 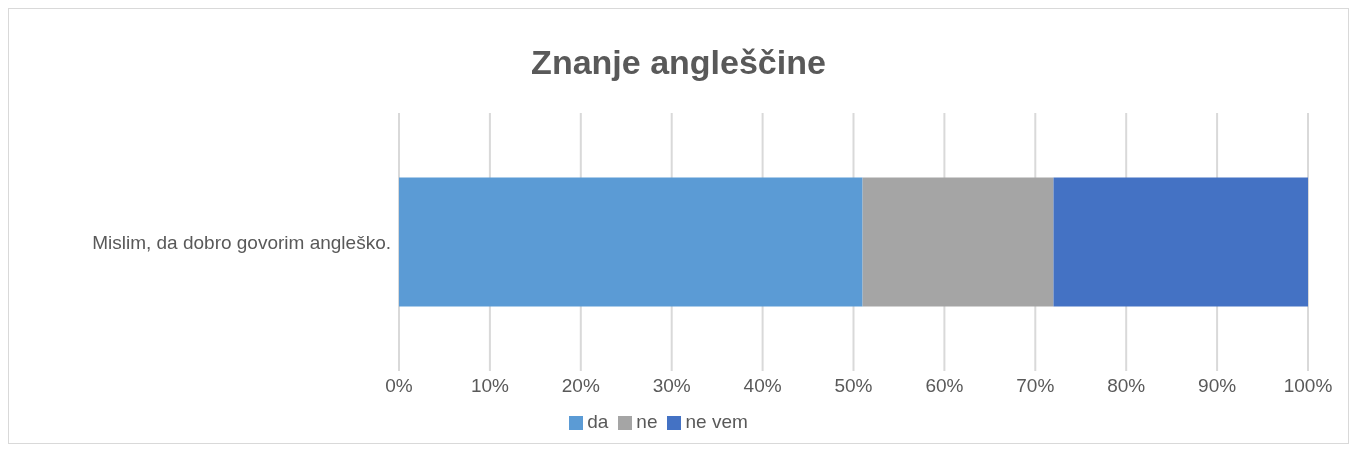 What do you see at coordinates (716, 421) in the screenshot?
I see `legend-label: ne vem` at bounding box center [716, 421].